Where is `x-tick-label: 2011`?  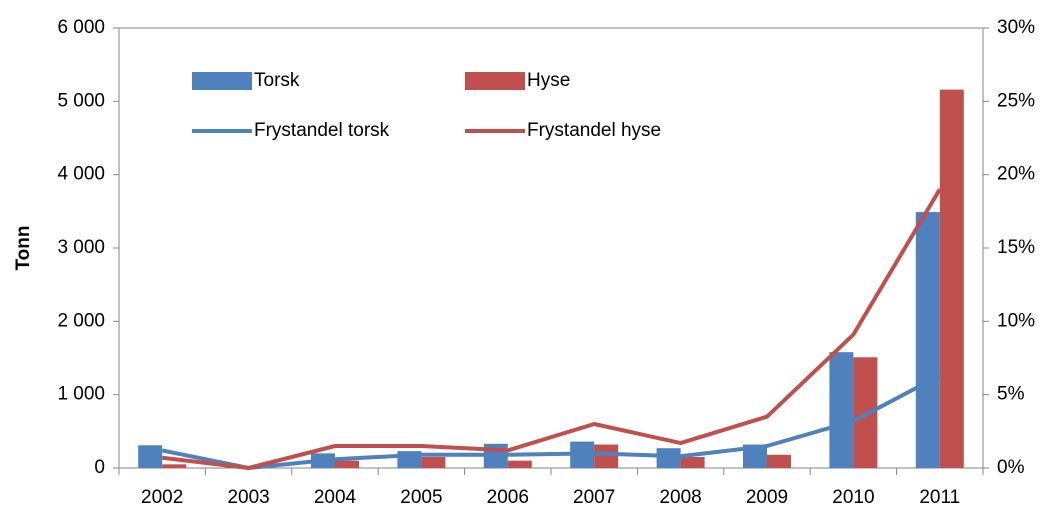
x-tick-label: 2011 is located at coordinates (939, 497).